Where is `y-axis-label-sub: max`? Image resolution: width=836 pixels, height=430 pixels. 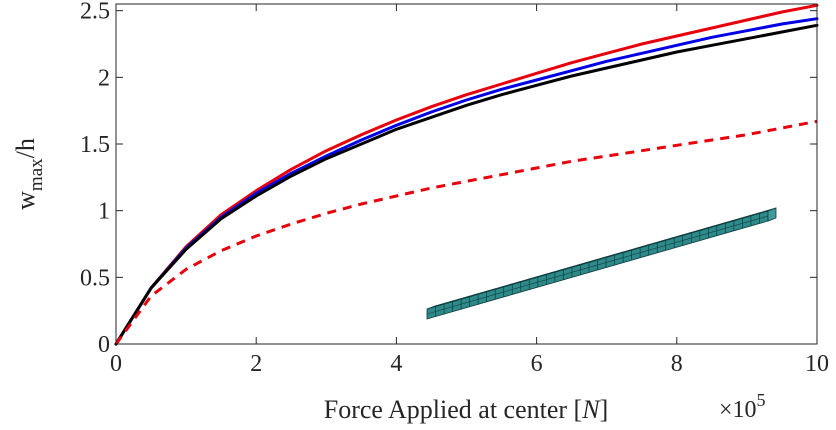 y-axis-label-sub: max is located at coordinates (36, 174).